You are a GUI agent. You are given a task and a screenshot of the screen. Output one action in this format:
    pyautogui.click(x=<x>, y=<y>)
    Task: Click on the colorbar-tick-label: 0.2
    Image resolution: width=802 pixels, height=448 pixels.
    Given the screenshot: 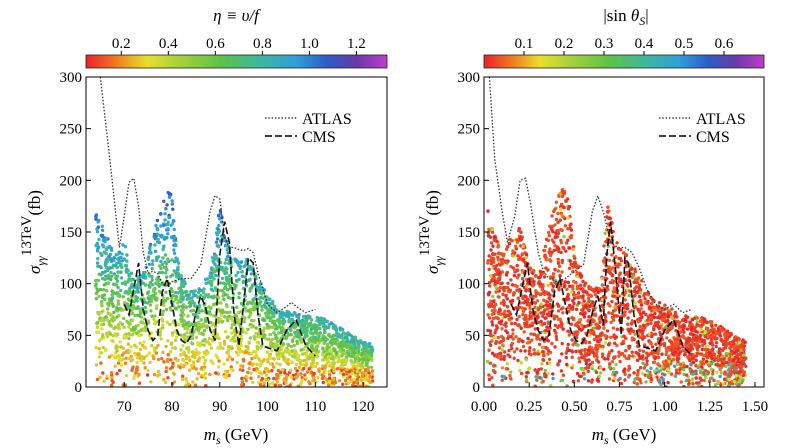 What is the action you would take?
    pyautogui.click(x=121, y=44)
    